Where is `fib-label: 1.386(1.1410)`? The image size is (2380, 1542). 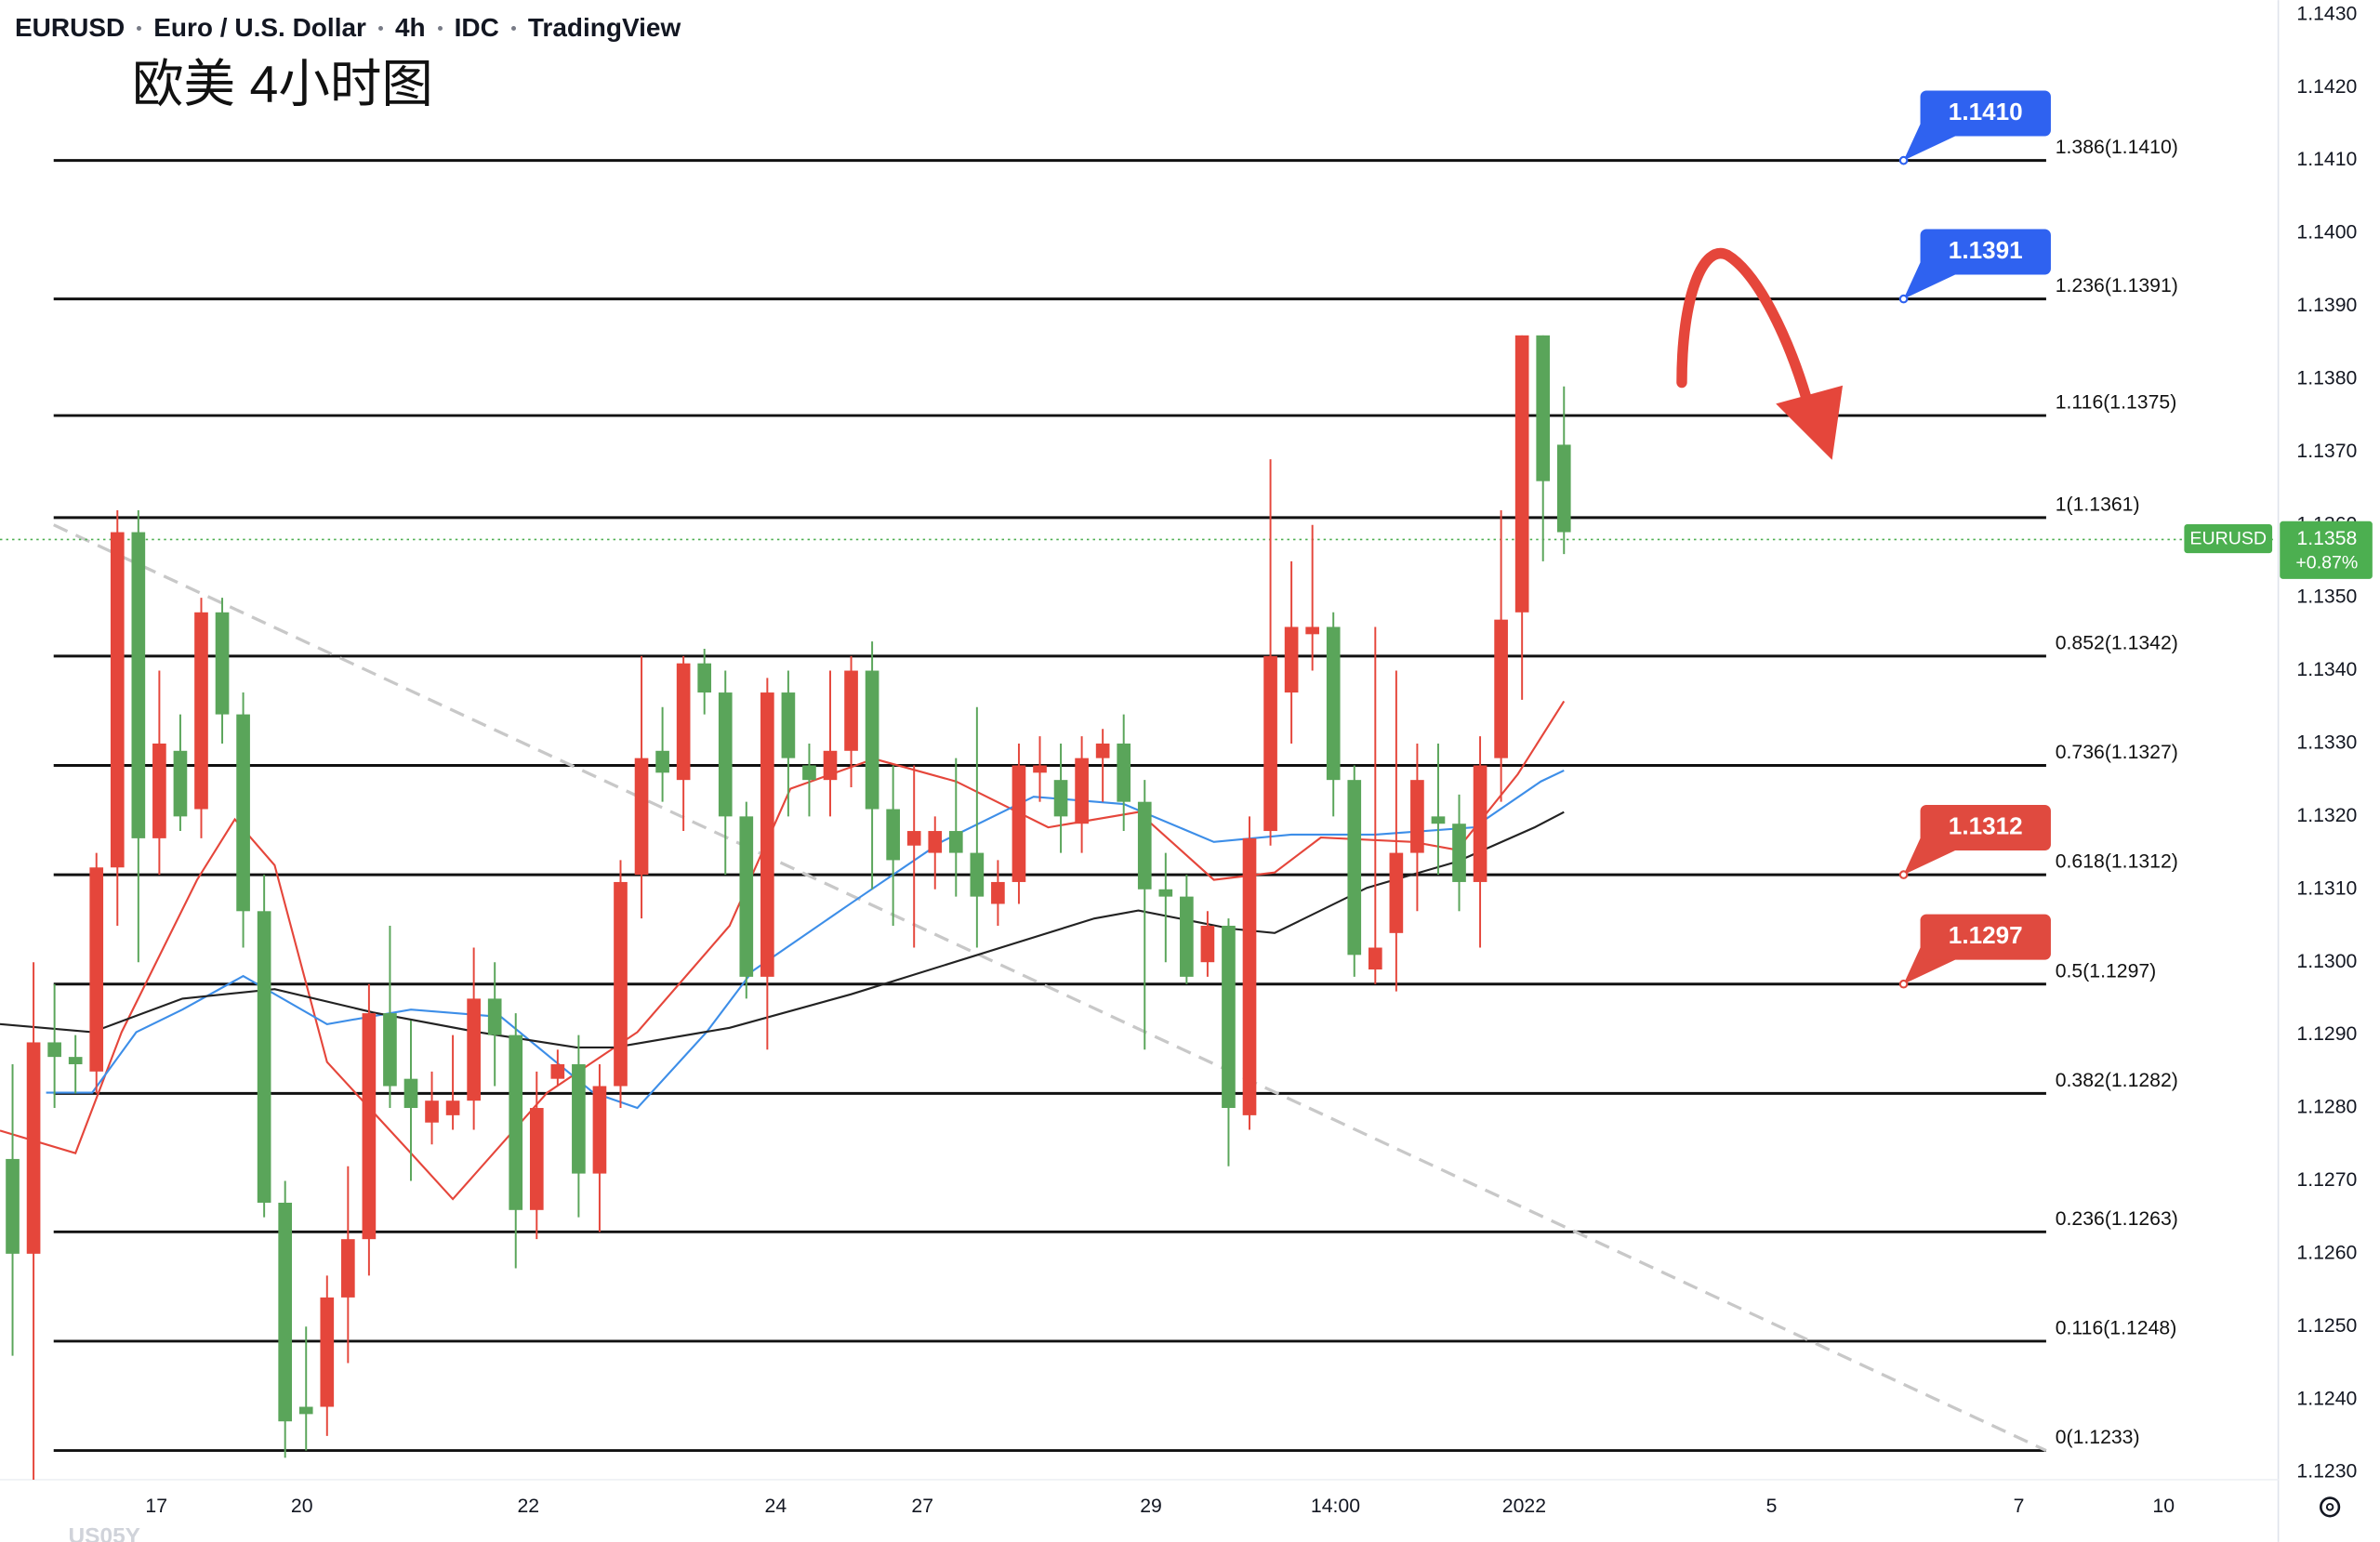 fib-label: 1.386(1.1410) is located at coordinates (2117, 147).